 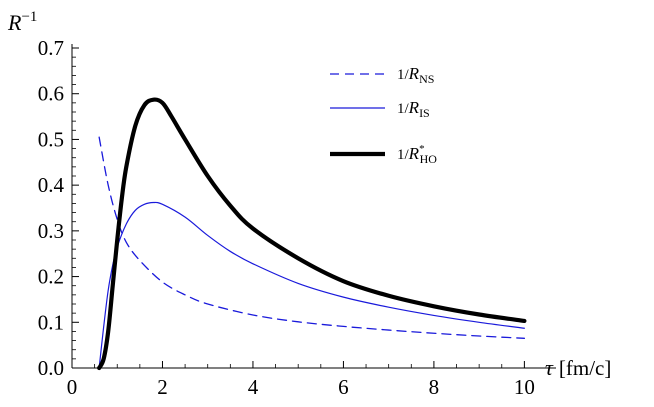 What do you see at coordinates (51, 368) in the screenshot?
I see `y-tick-label: 0.0` at bounding box center [51, 368].